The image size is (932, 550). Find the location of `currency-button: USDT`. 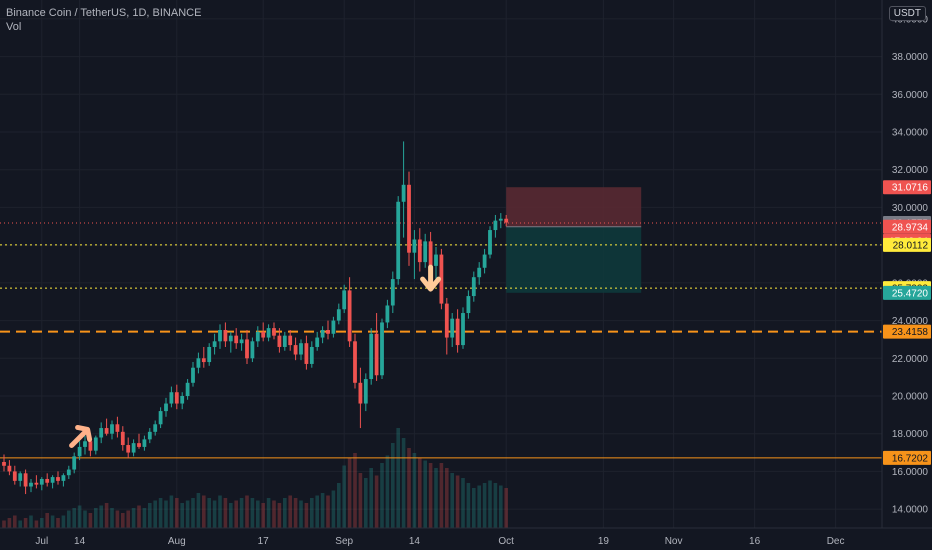

currency-button: USDT is located at coordinates (907, 13).